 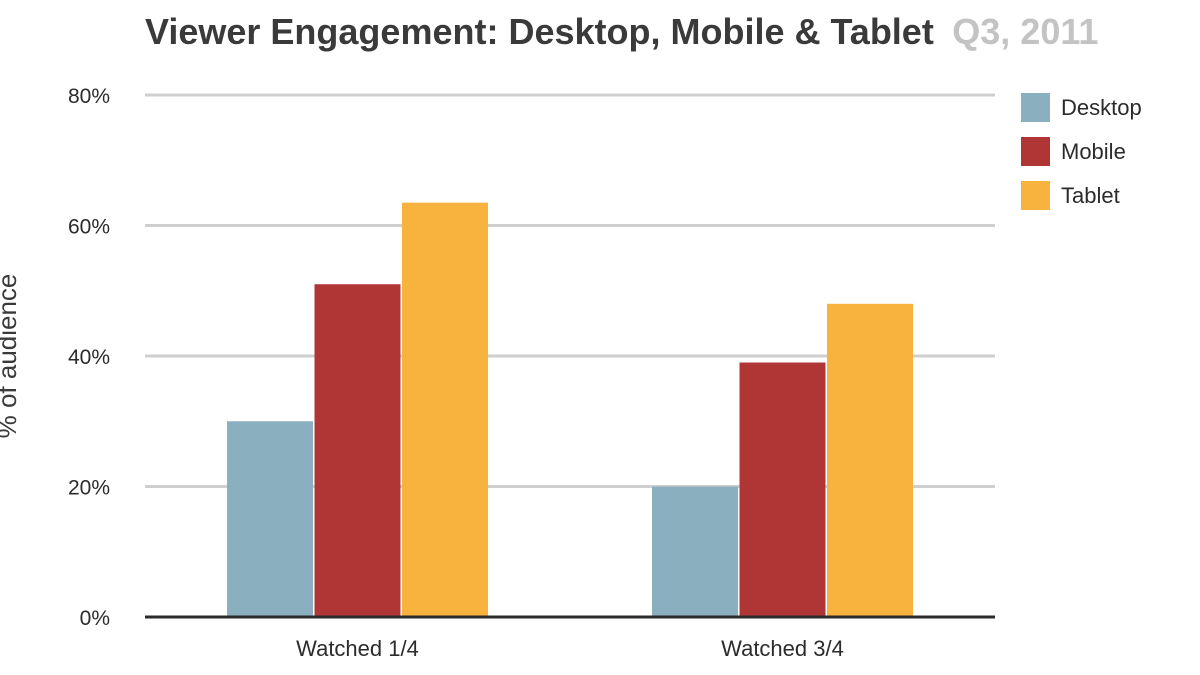 I want to click on y-axis-ticks: 0% 20% 40% 60% 80%, so click(x=89, y=357).